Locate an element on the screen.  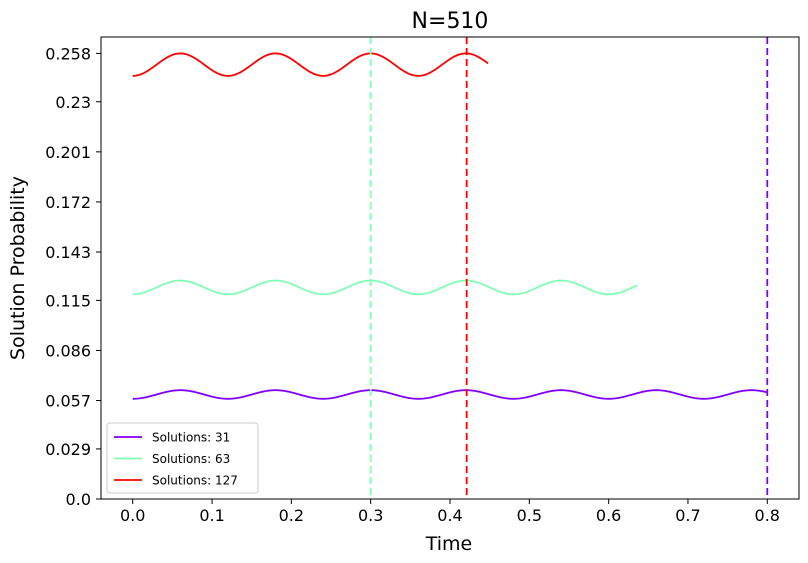
y-tick-label: 0.23 is located at coordinates (73, 102).